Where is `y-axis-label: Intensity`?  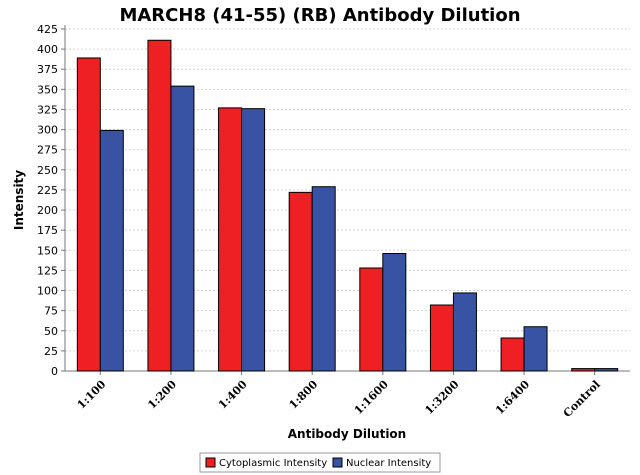
y-axis-label: Intensity is located at coordinates (19, 200).